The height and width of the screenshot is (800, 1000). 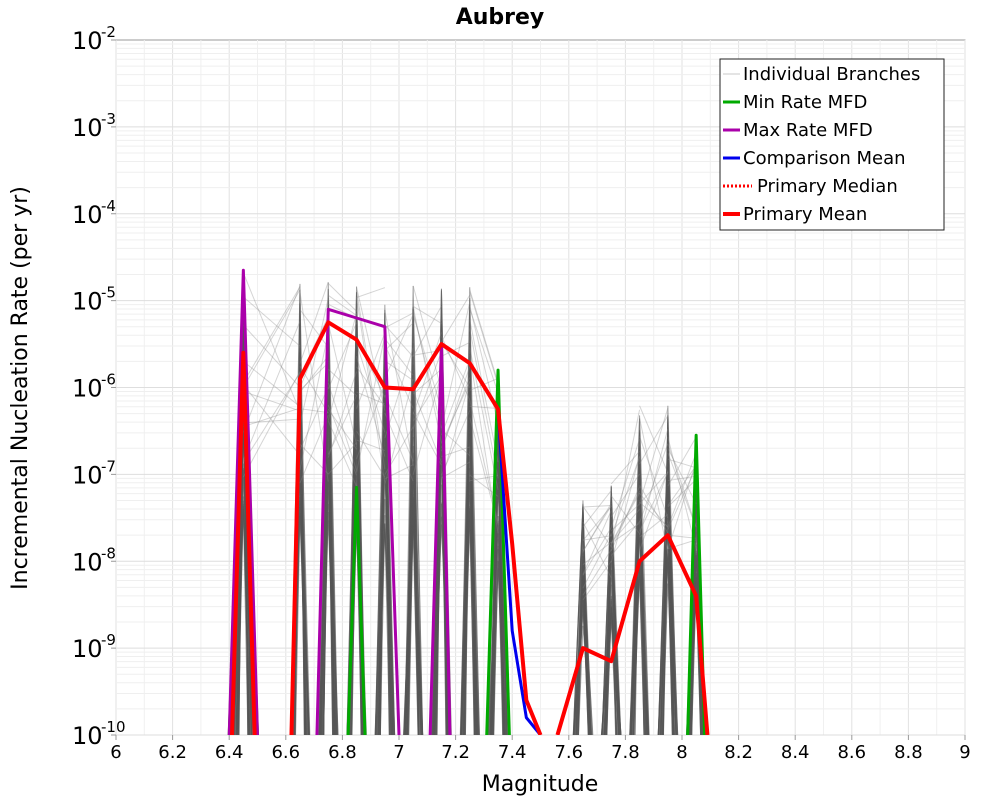 I want to click on x-tick-label: 7.6, so click(x=568, y=752).